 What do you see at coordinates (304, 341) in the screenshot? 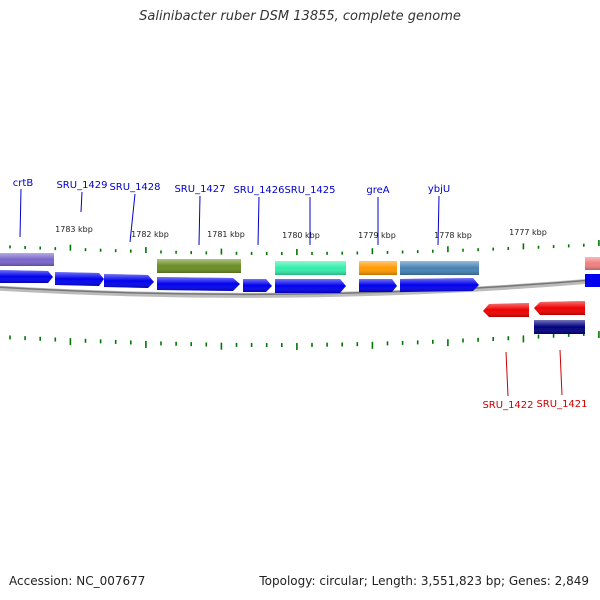
I see `ruler-ticks-bottom` at bounding box center [304, 341].